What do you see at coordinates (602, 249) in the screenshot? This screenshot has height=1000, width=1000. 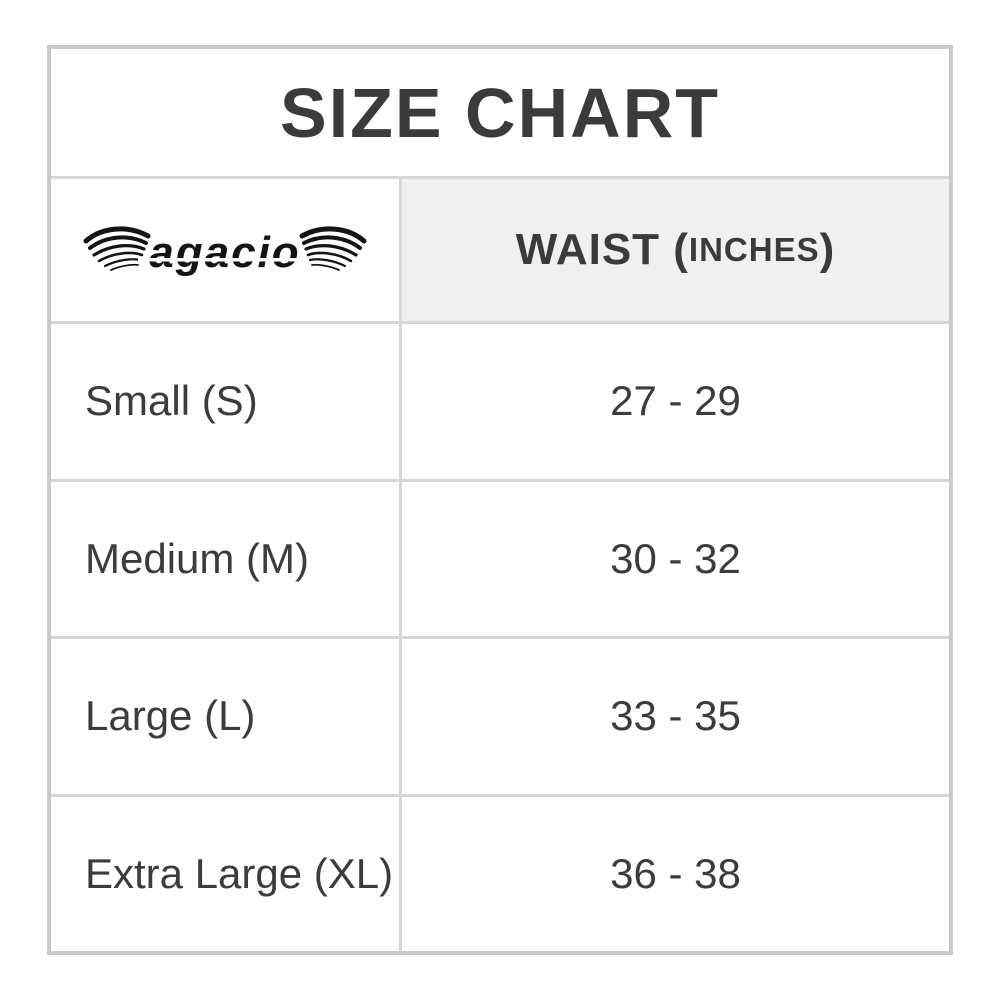 I see `waist-header-label: WAIST (` at bounding box center [602, 249].